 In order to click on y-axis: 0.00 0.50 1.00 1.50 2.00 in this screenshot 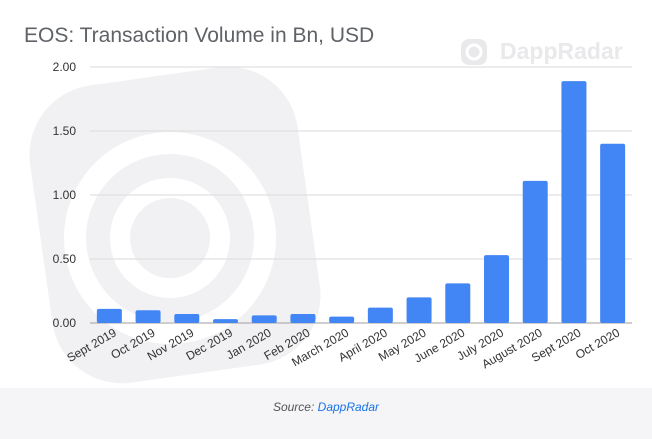, I will do `click(65, 195)`.